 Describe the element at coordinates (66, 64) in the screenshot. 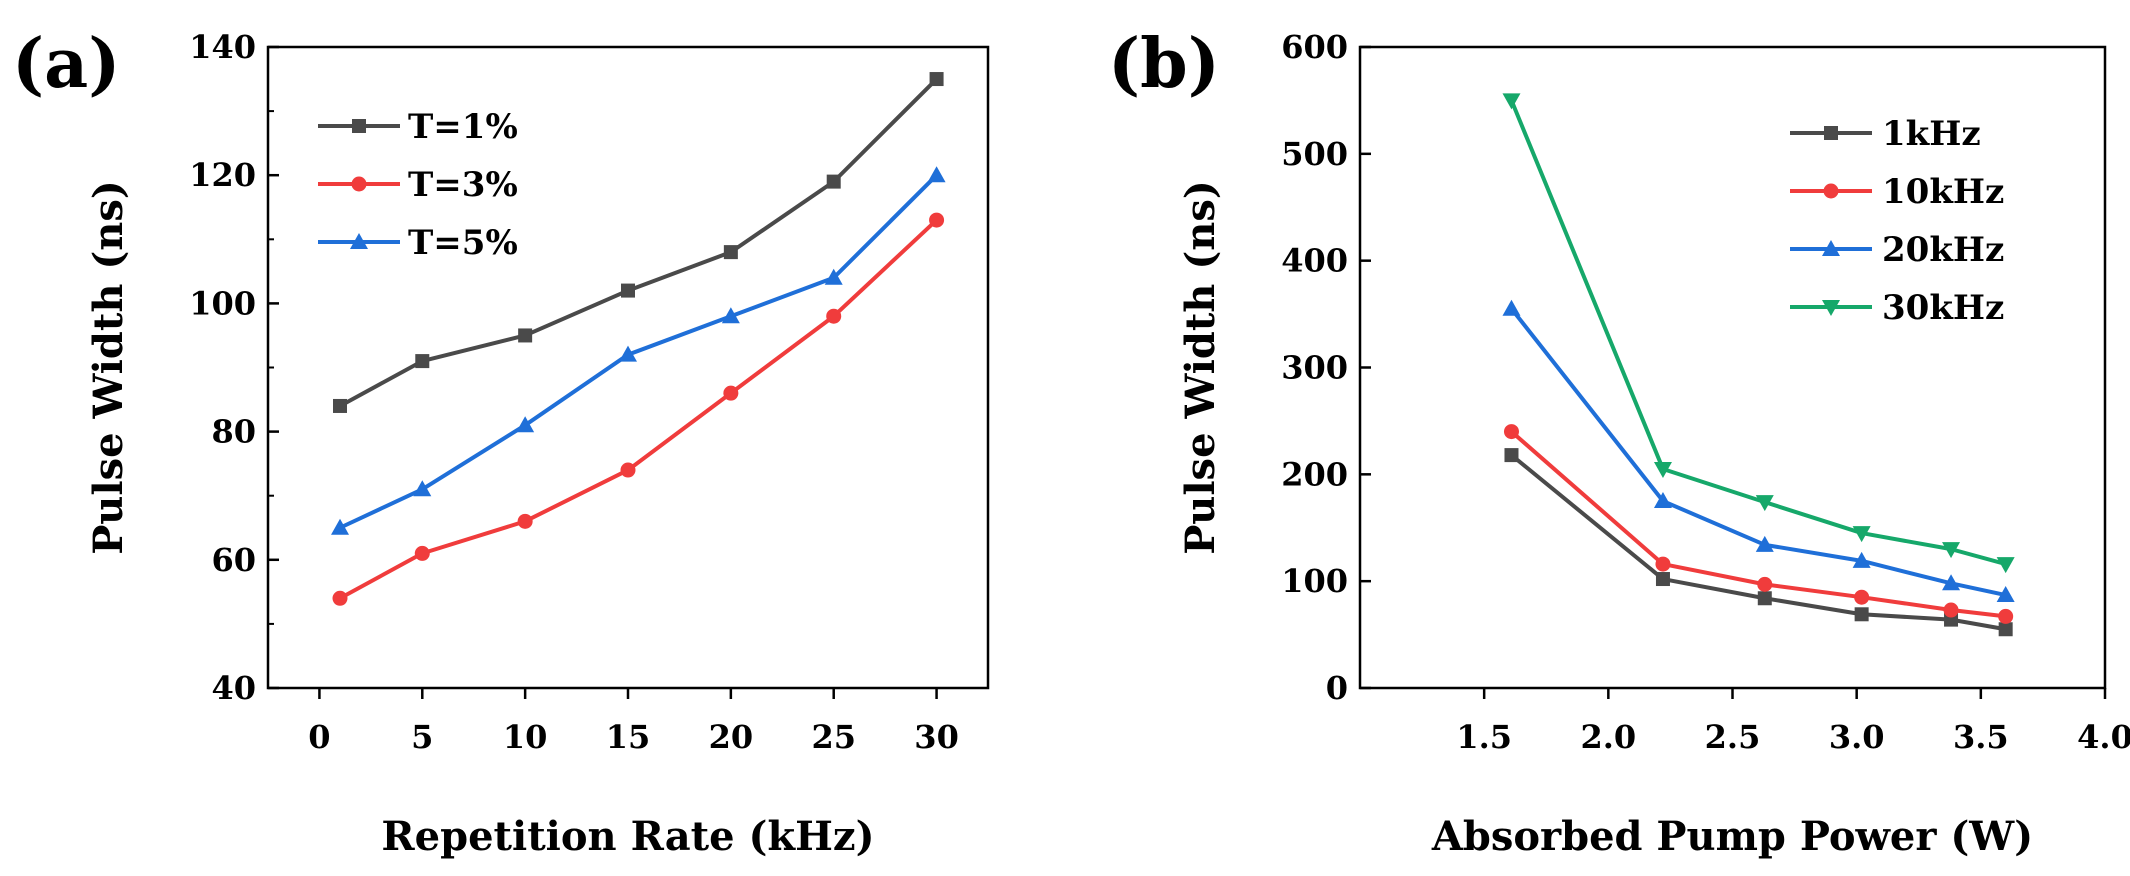

I see `panel-label: (a)` at that location.